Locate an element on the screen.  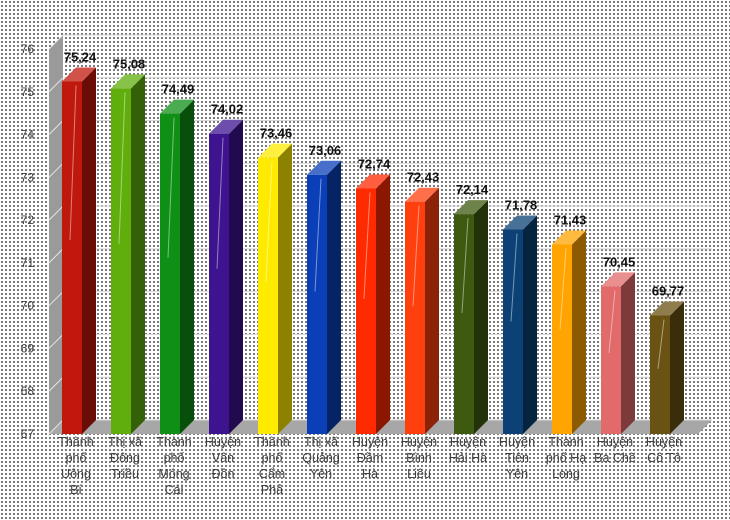
data-label: 69,77 is located at coordinates (668, 291).